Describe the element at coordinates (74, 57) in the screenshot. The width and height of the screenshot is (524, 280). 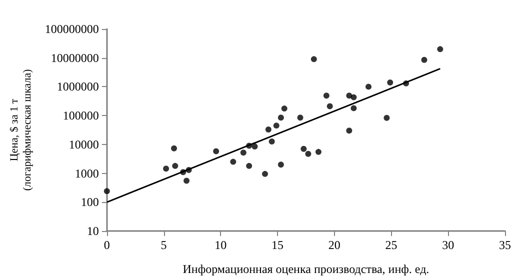
I see `y-tick-label: 10000000` at that location.